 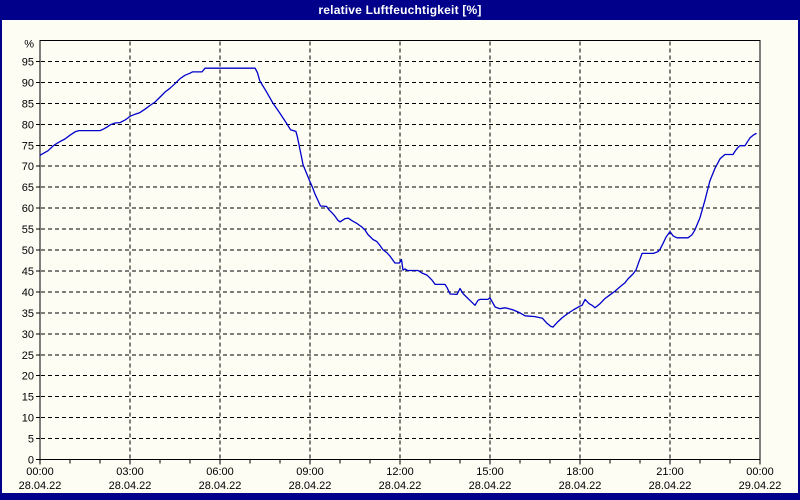 I want to click on y-tick-label: 55, so click(x=28, y=230).